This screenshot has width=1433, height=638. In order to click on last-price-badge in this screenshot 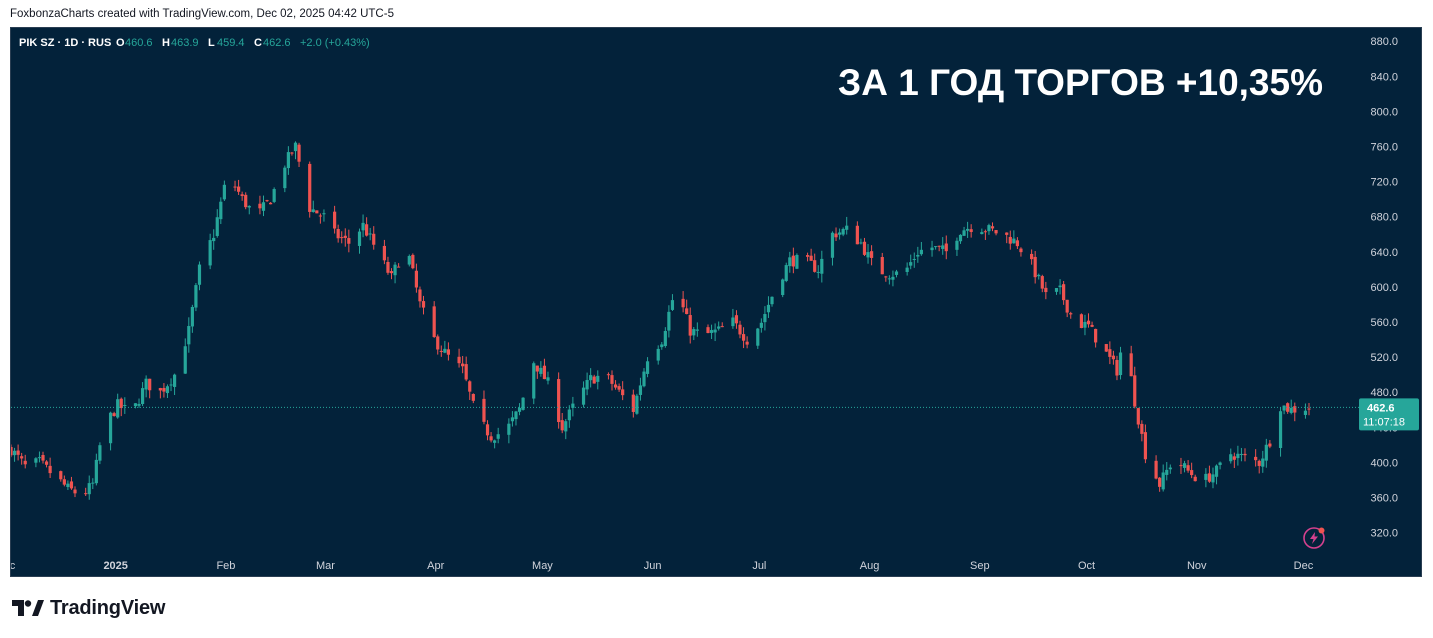, I will do `click(1389, 414)`.